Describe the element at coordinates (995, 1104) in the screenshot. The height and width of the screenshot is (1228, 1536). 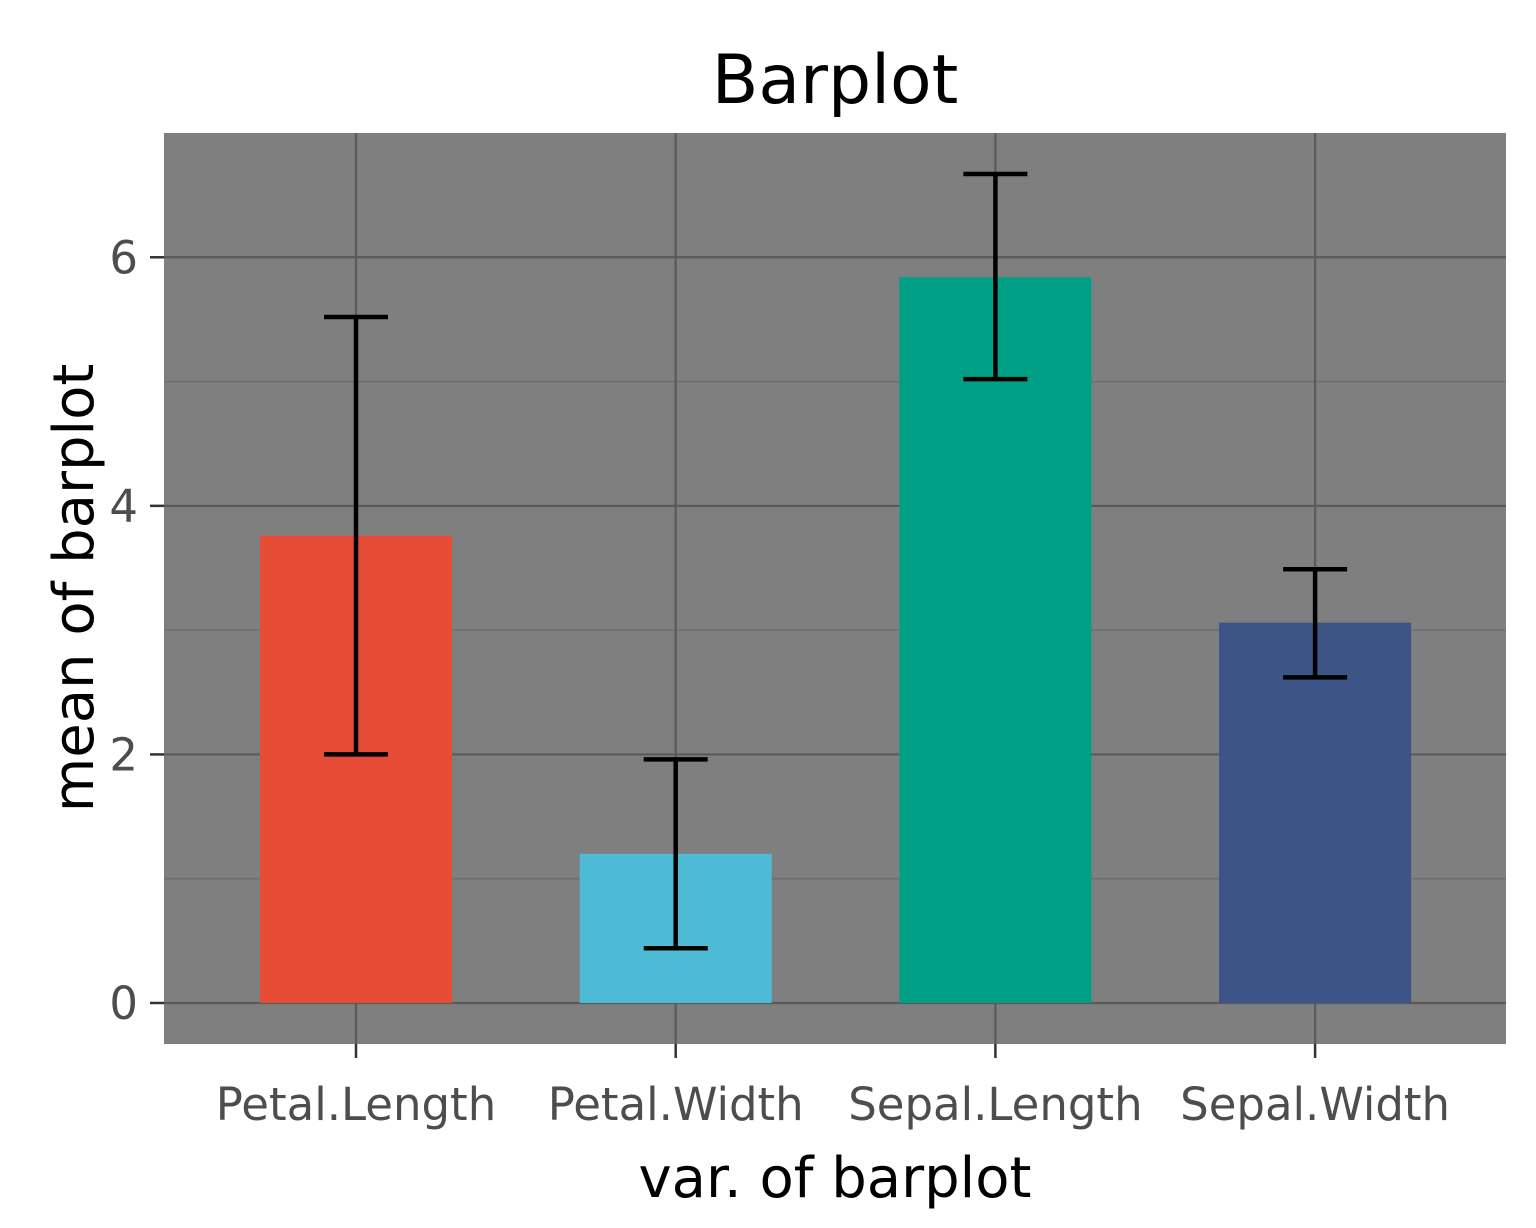
I see `x-tick-label: Sepal.Length` at that location.